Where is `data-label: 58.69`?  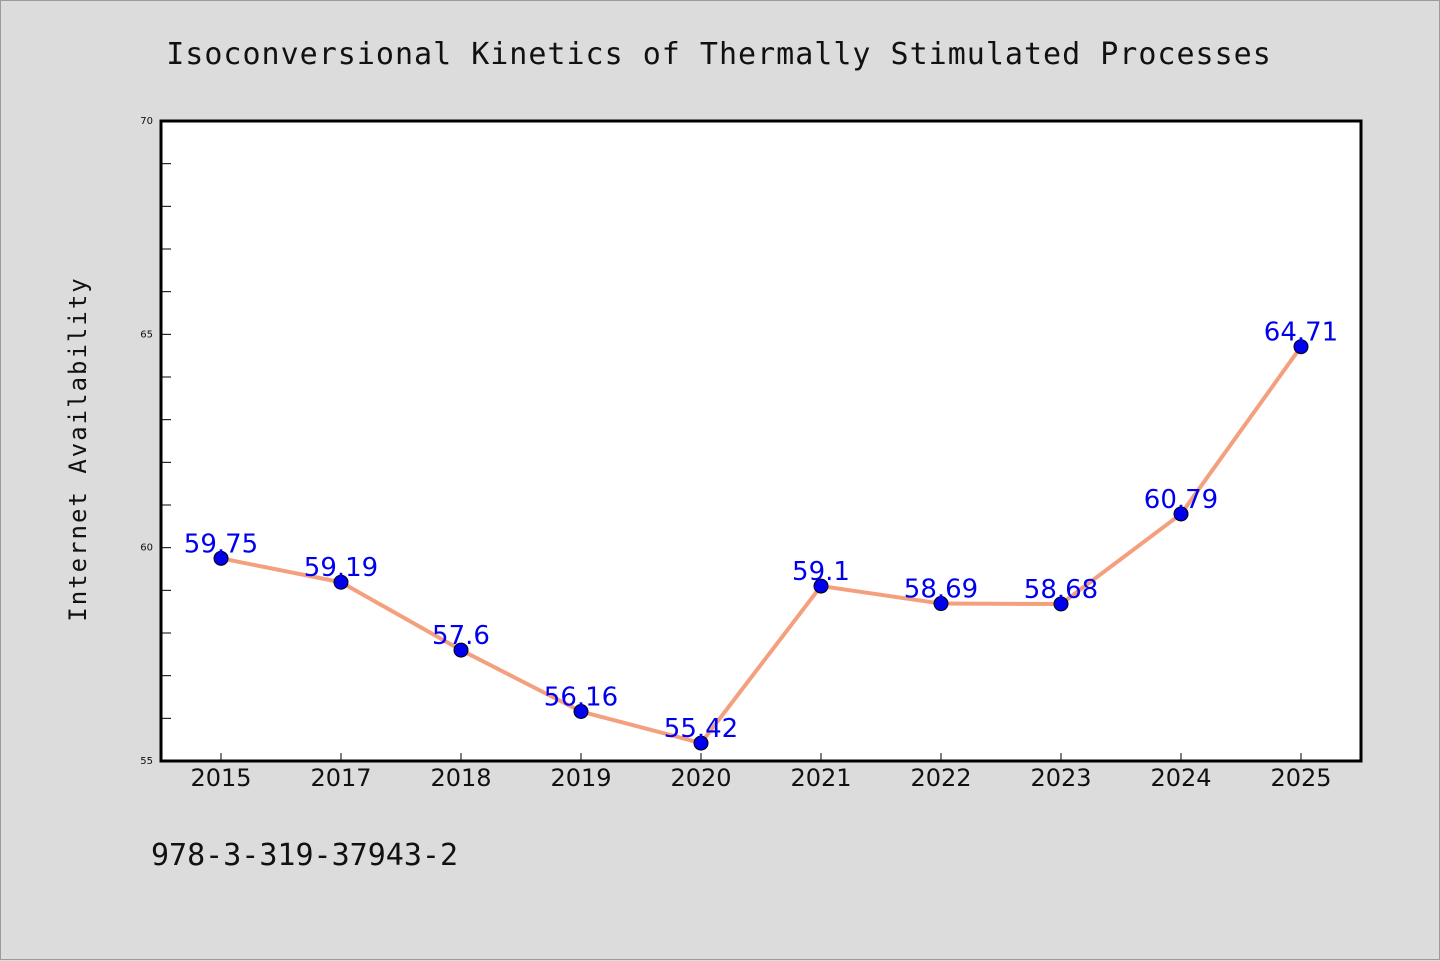
data-label: 58.69 is located at coordinates (941, 590).